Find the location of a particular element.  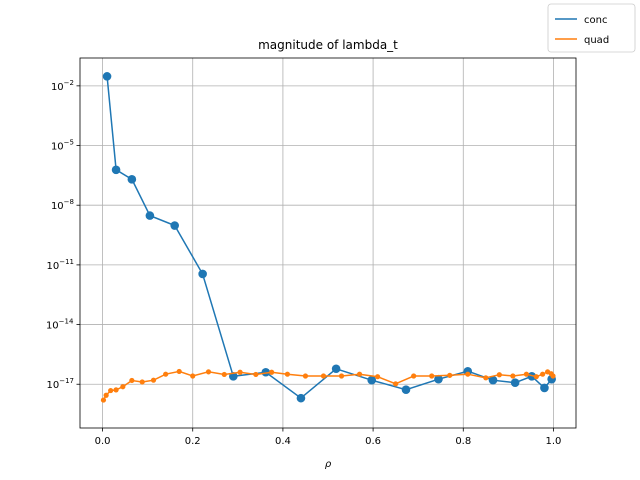

x-axis: 0.0 0.2 0.4 0.6 0.8 1.0 is located at coordinates (328, 437).